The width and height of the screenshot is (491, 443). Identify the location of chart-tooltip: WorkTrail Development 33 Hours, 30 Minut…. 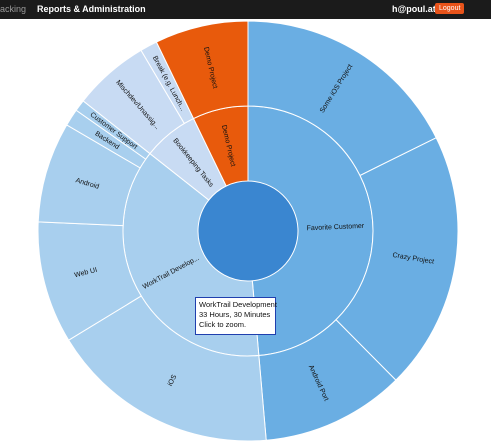
(236, 316).